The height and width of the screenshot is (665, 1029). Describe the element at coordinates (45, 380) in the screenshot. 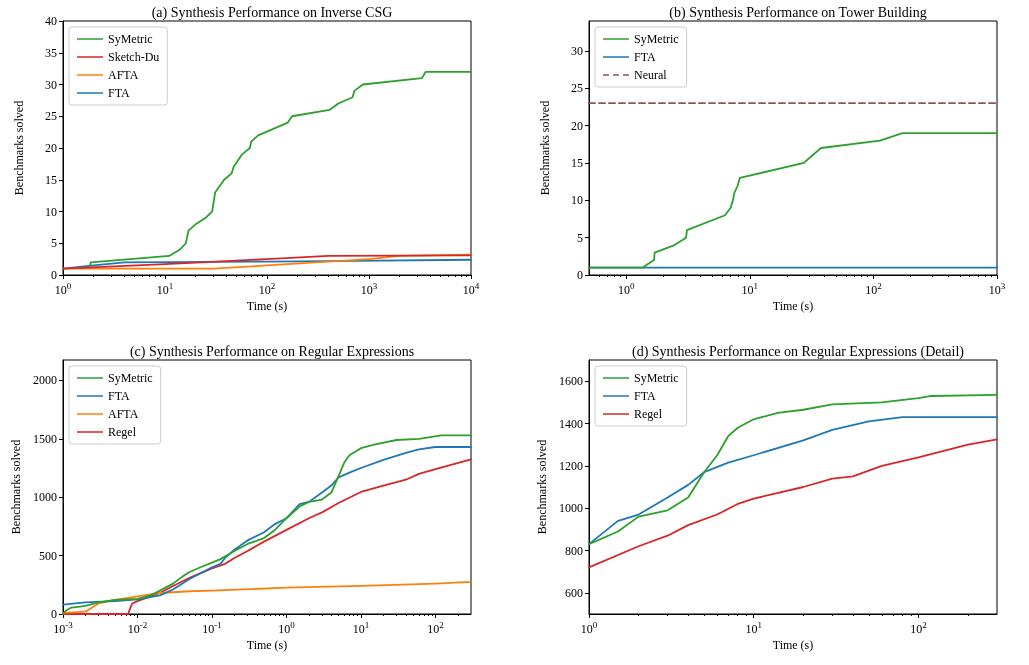

I see `y-tick-label: 2000` at that location.